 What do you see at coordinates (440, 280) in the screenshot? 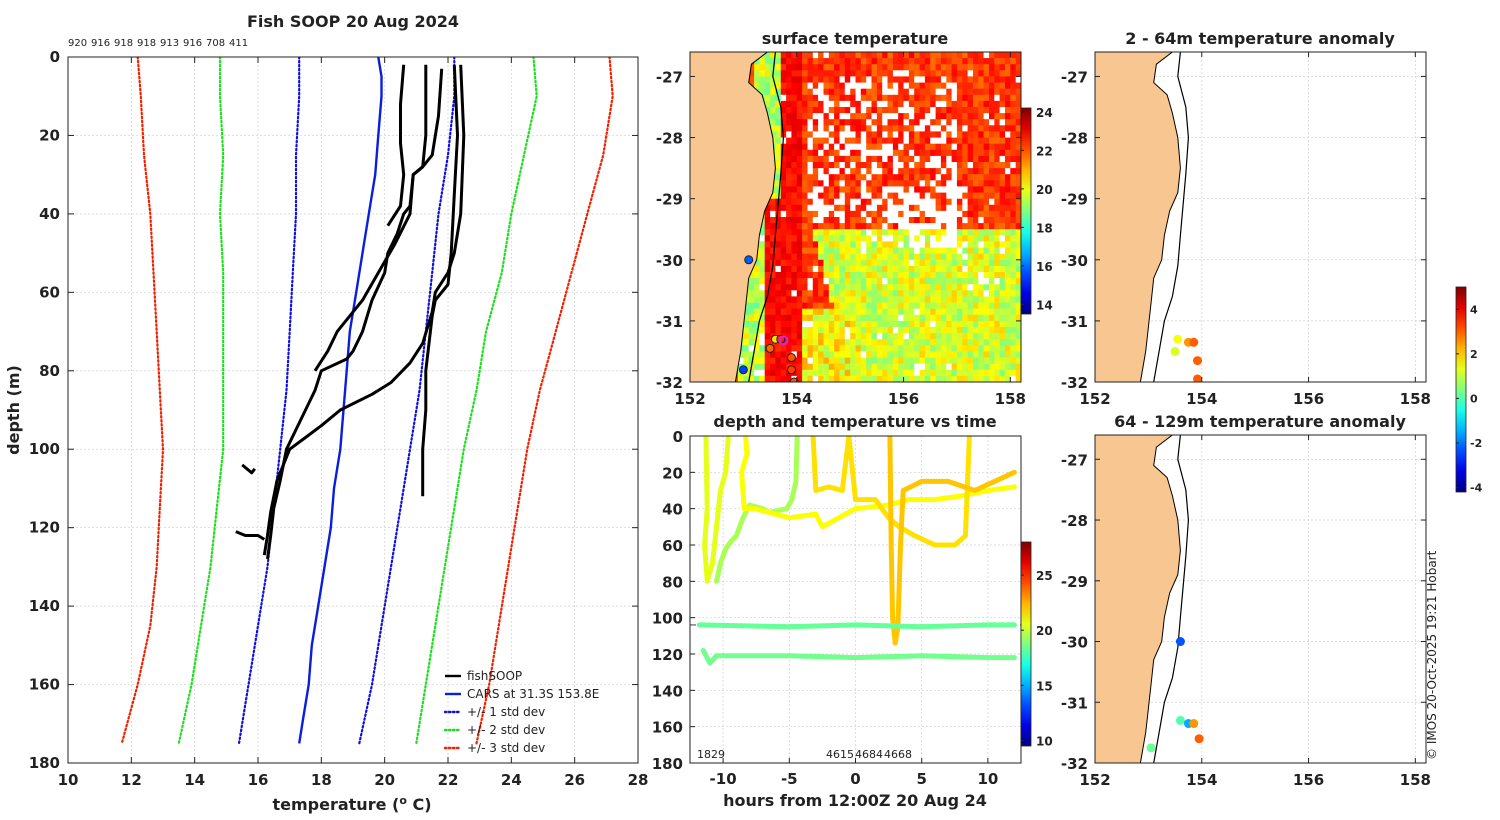
I see `profile-series-line` at bounding box center [440, 280].